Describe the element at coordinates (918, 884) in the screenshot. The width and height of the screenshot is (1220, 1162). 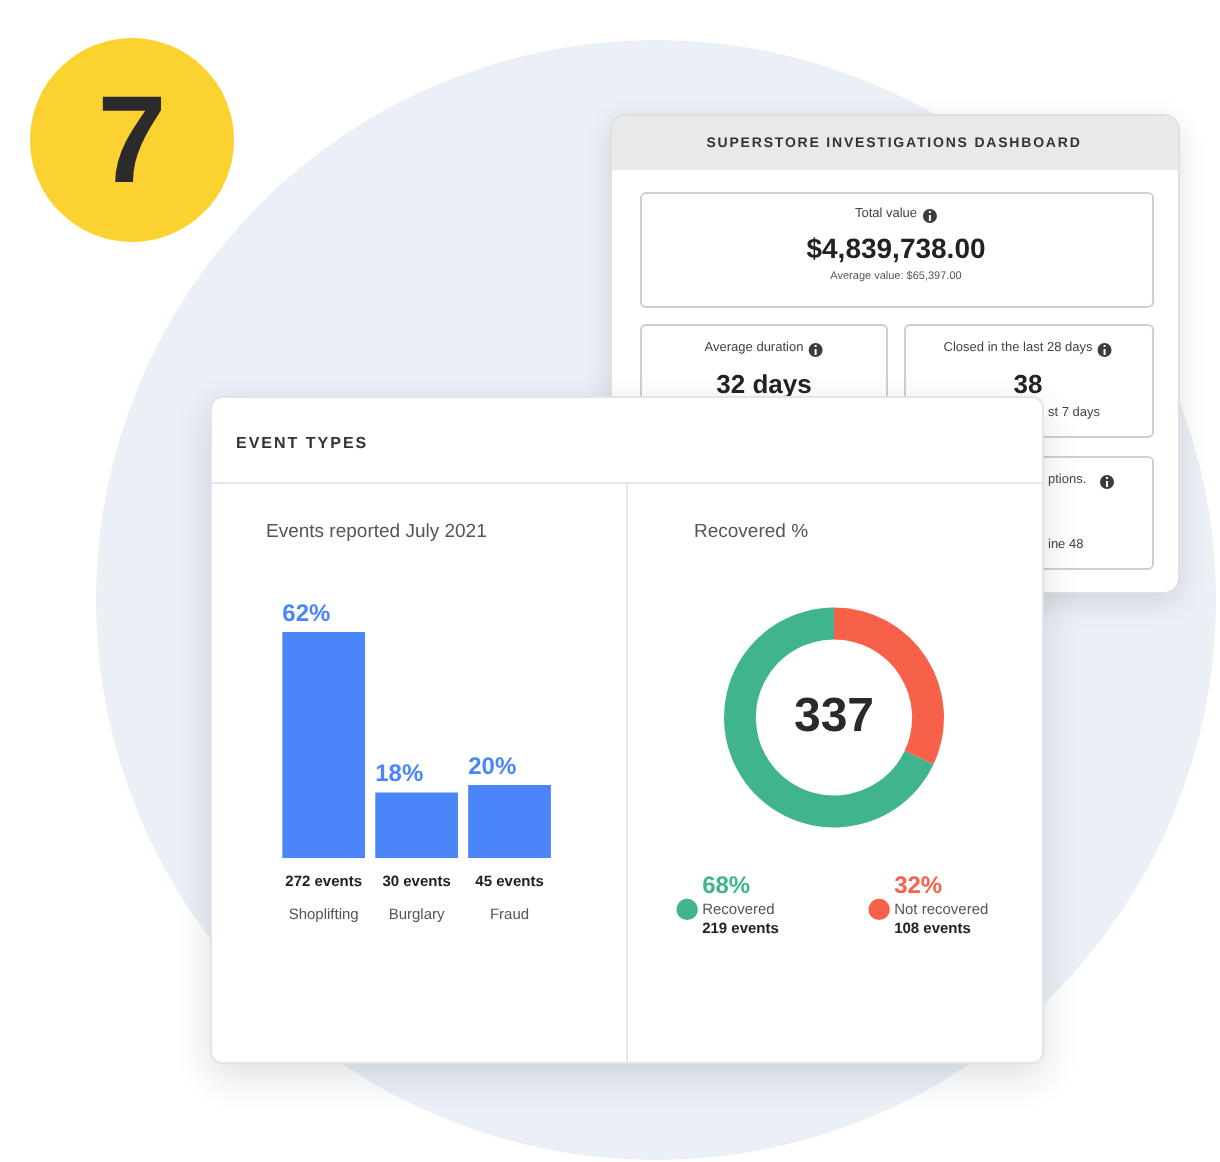
I see `data-label: 32%` at that location.